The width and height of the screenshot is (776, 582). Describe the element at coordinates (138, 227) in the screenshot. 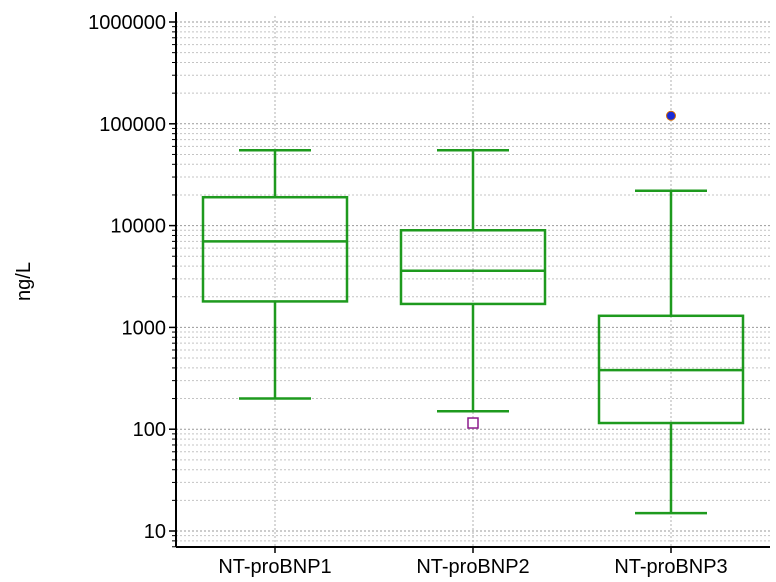

I see `y-tick-label: 10000` at that location.